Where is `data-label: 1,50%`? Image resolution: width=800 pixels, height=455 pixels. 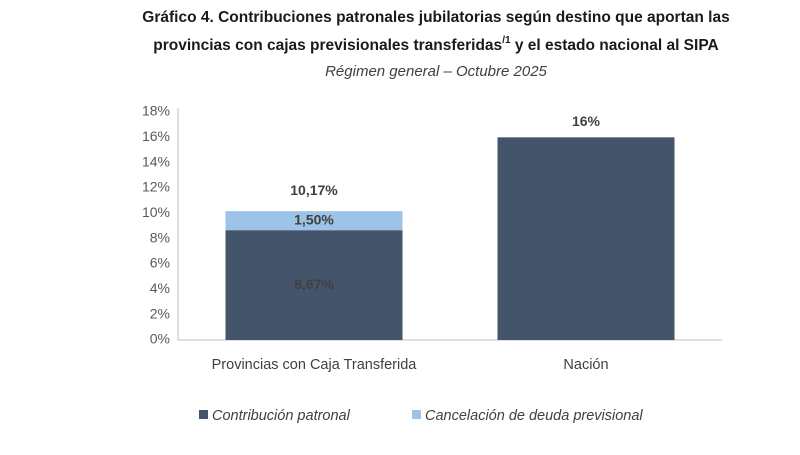 data-label: 1,50% is located at coordinates (314, 219).